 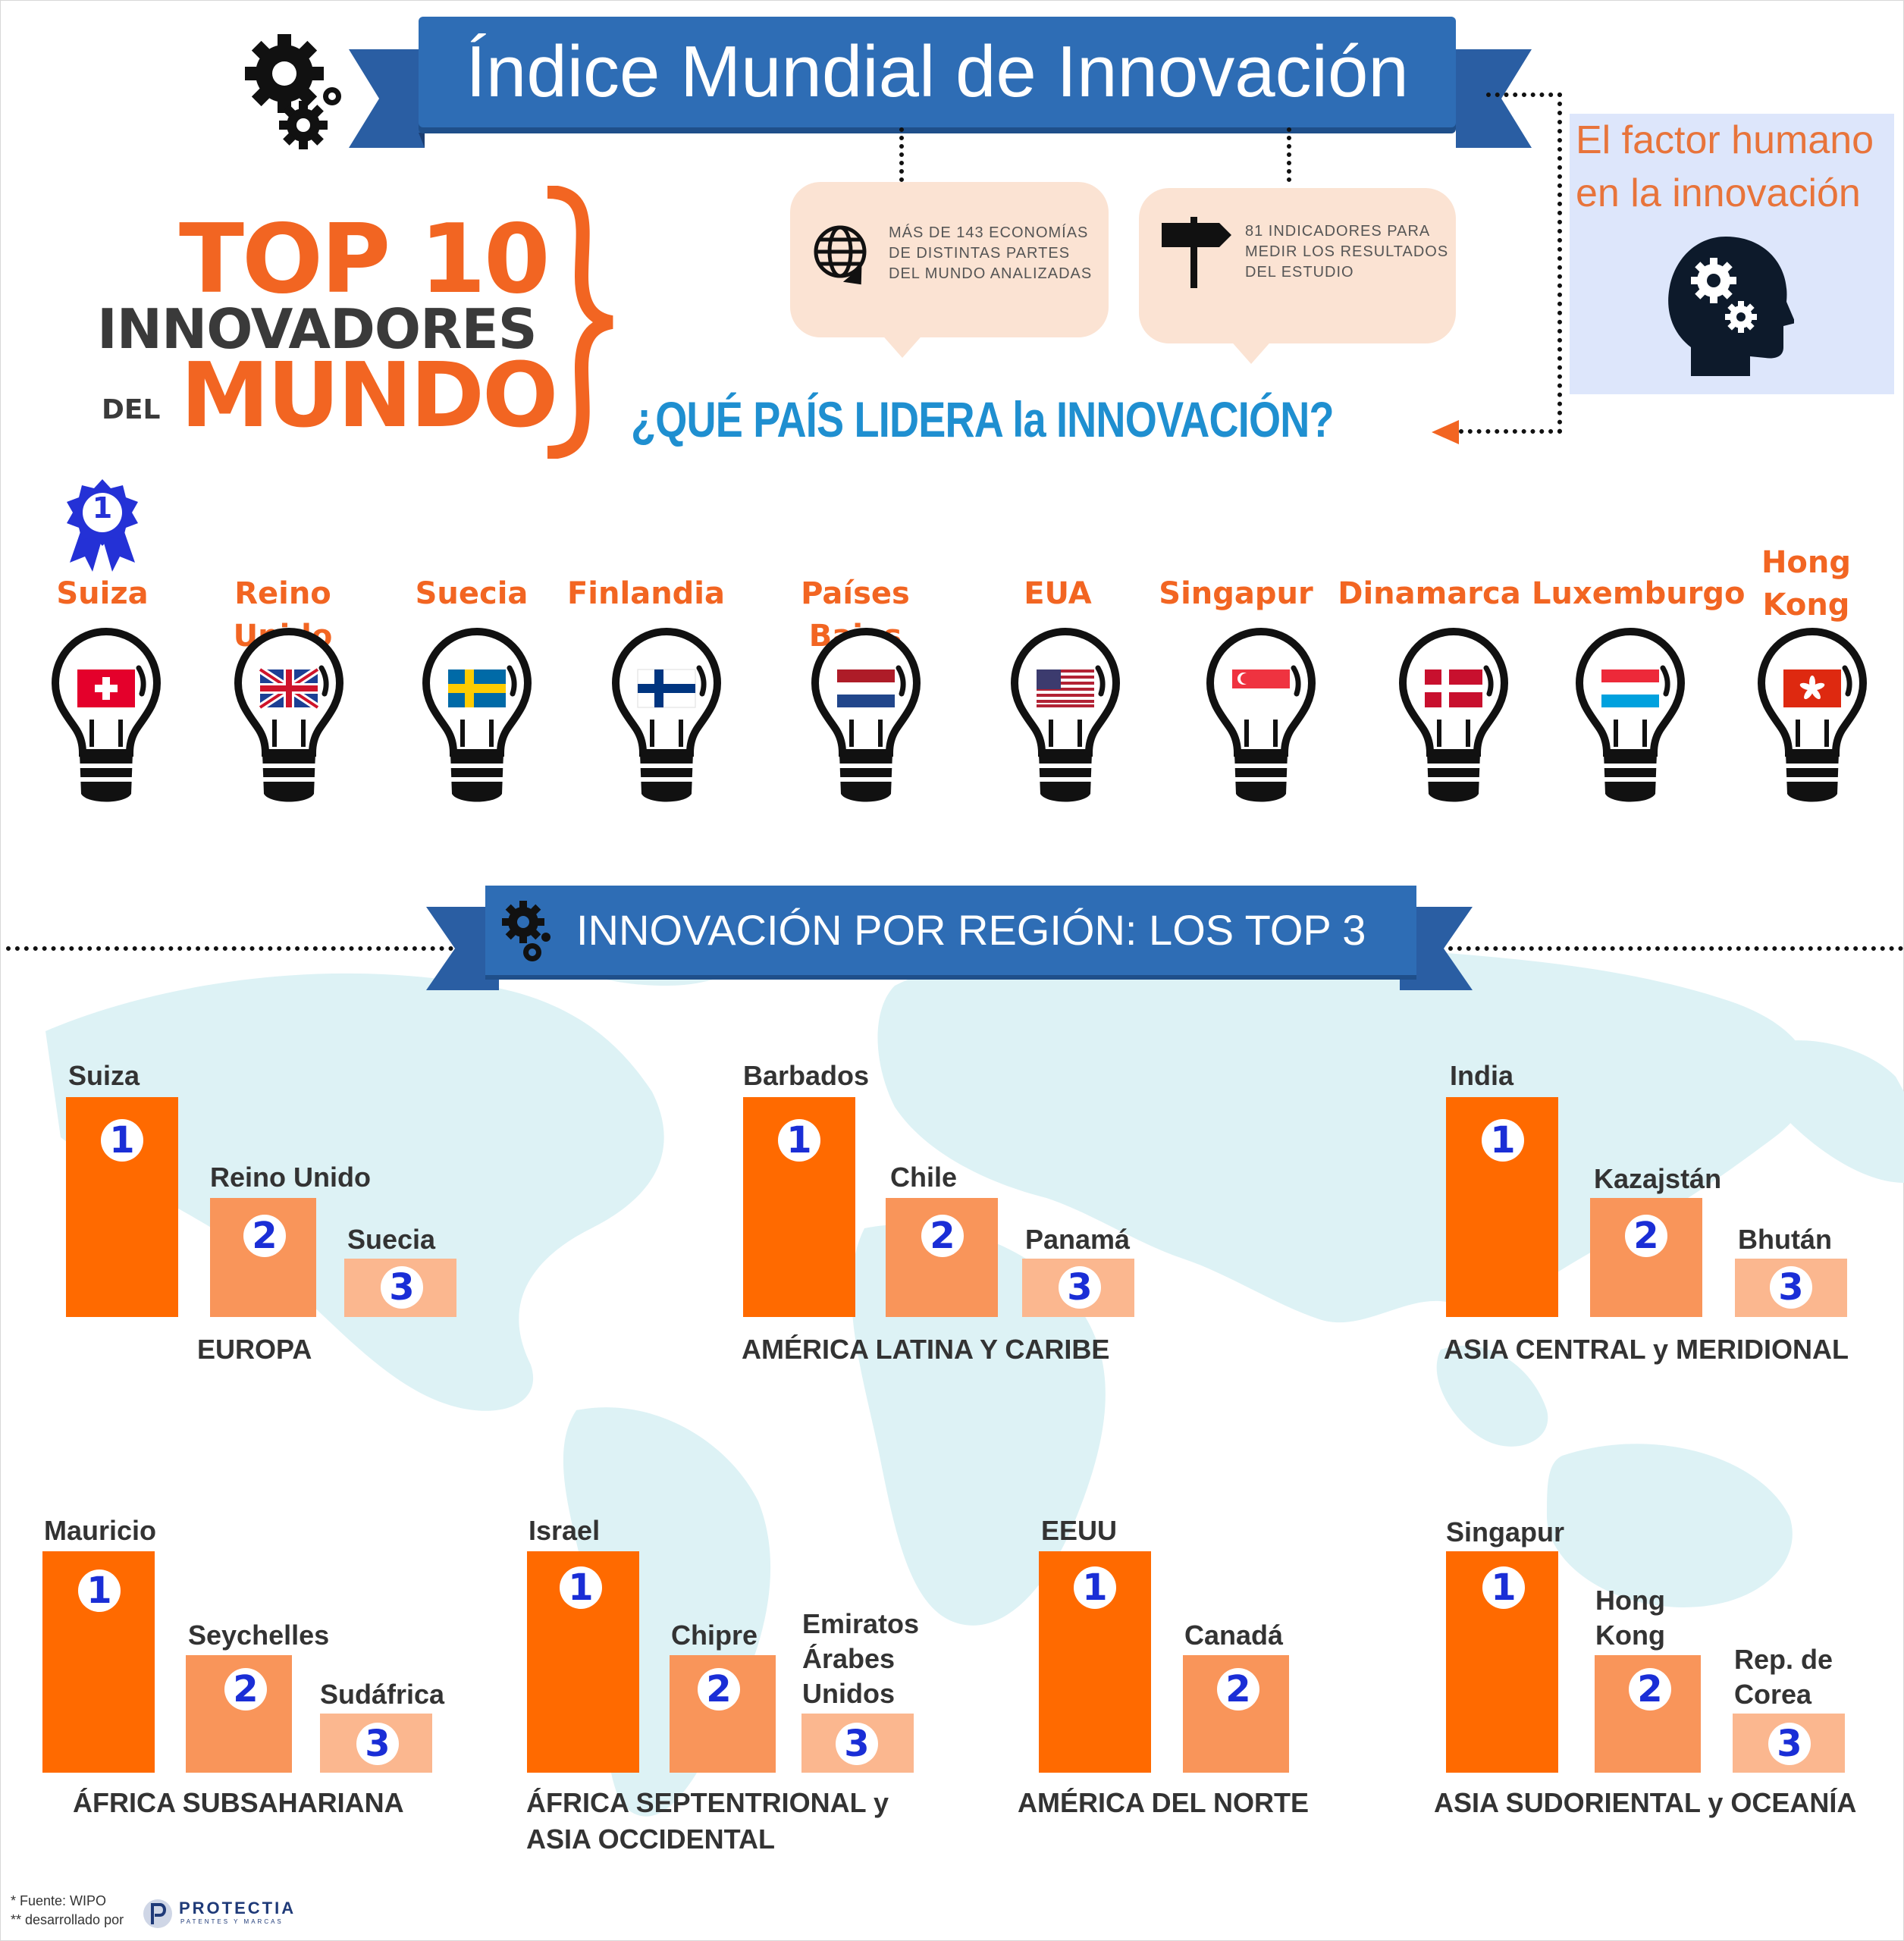 What do you see at coordinates (290, 1177) in the screenshot?
I see `bar-label-second: Reino Unido` at bounding box center [290, 1177].